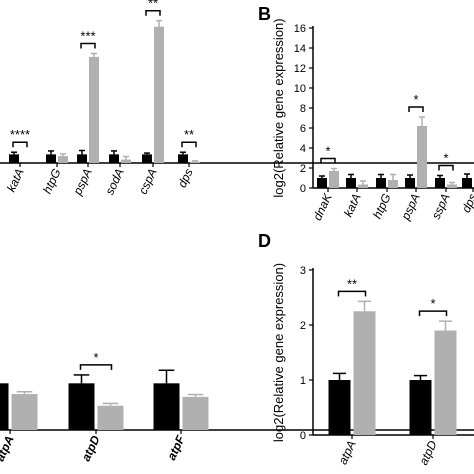 This screenshot has height=474, width=474. I want to click on panel-label-d: D, so click(264, 241).